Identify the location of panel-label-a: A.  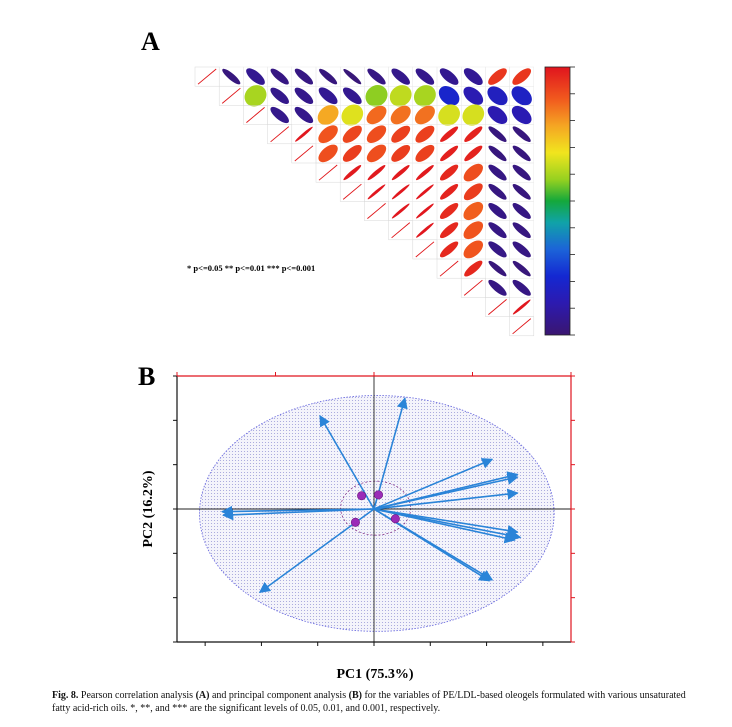
(150, 41).